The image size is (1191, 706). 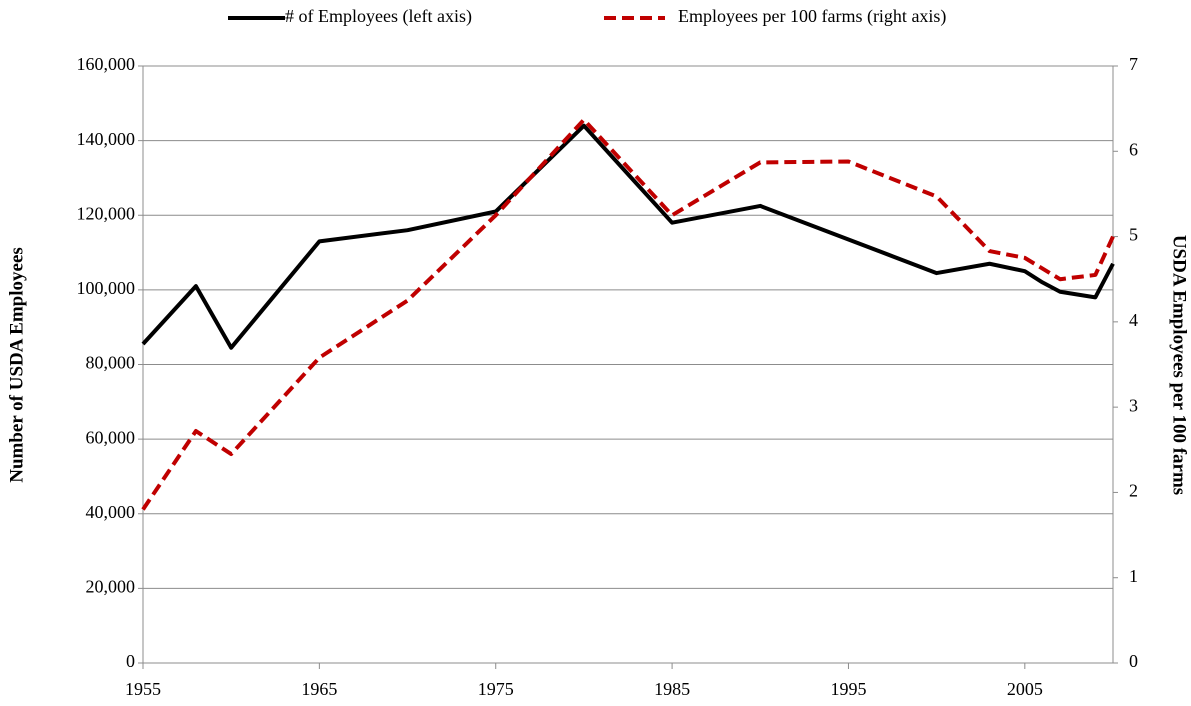 I want to click on y-tick-label: 120,000, so click(x=106, y=213).